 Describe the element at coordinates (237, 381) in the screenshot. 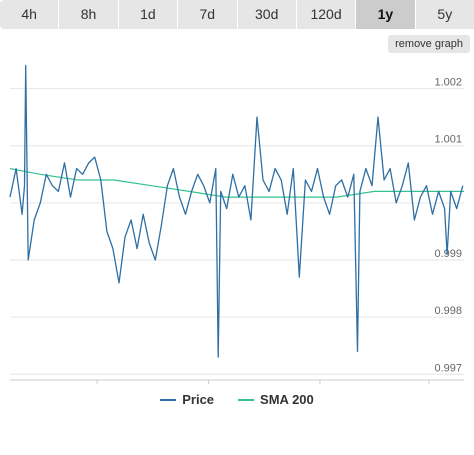

I see `x-axis-ticks: Jul '25Oct '25Jan '26Apr '26` at that location.